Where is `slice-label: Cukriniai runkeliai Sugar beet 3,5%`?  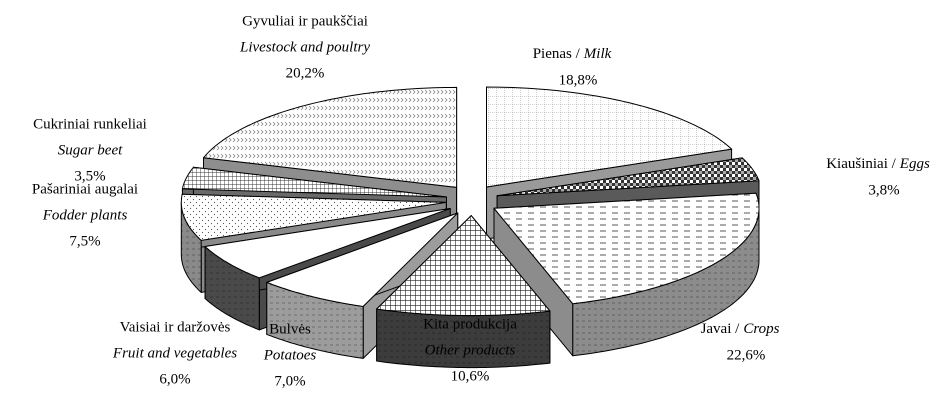 slice-label: Cukriniai runkeliai Sugar beet 3,5% is located at coordinates (90, 150).